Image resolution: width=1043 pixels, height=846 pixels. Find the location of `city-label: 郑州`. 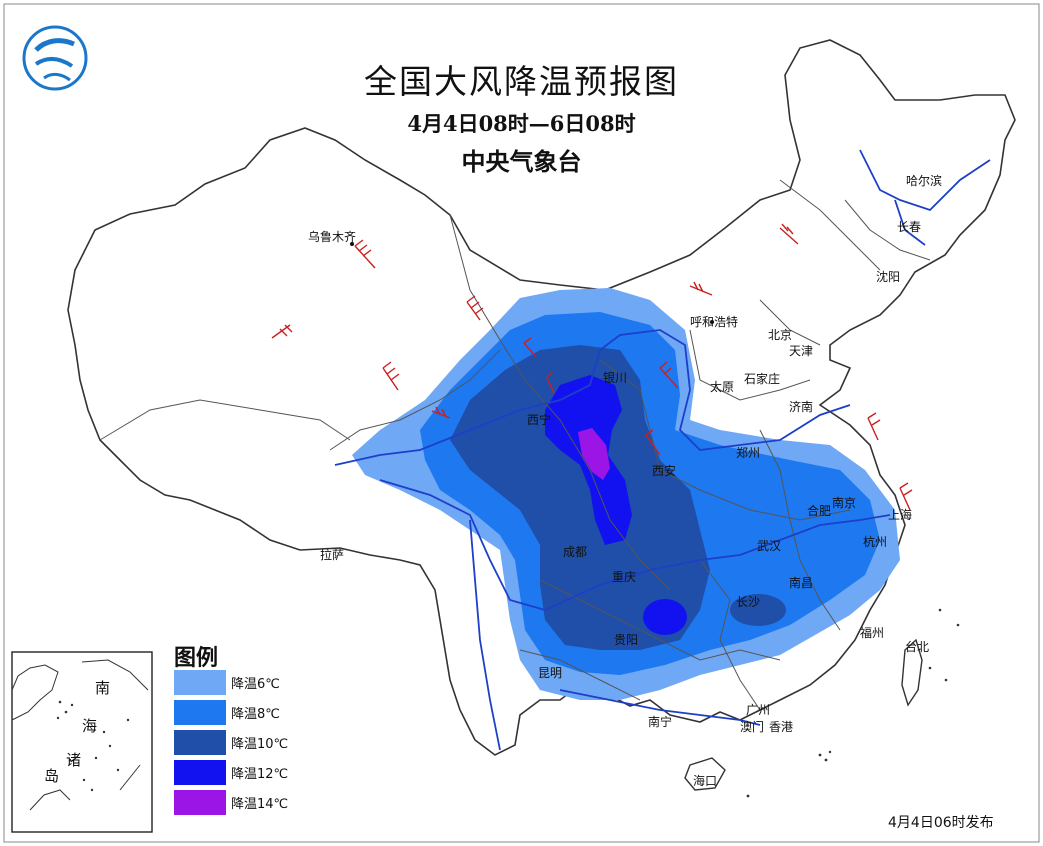

city-label: 郑州 is located at coordinates (748, 453).